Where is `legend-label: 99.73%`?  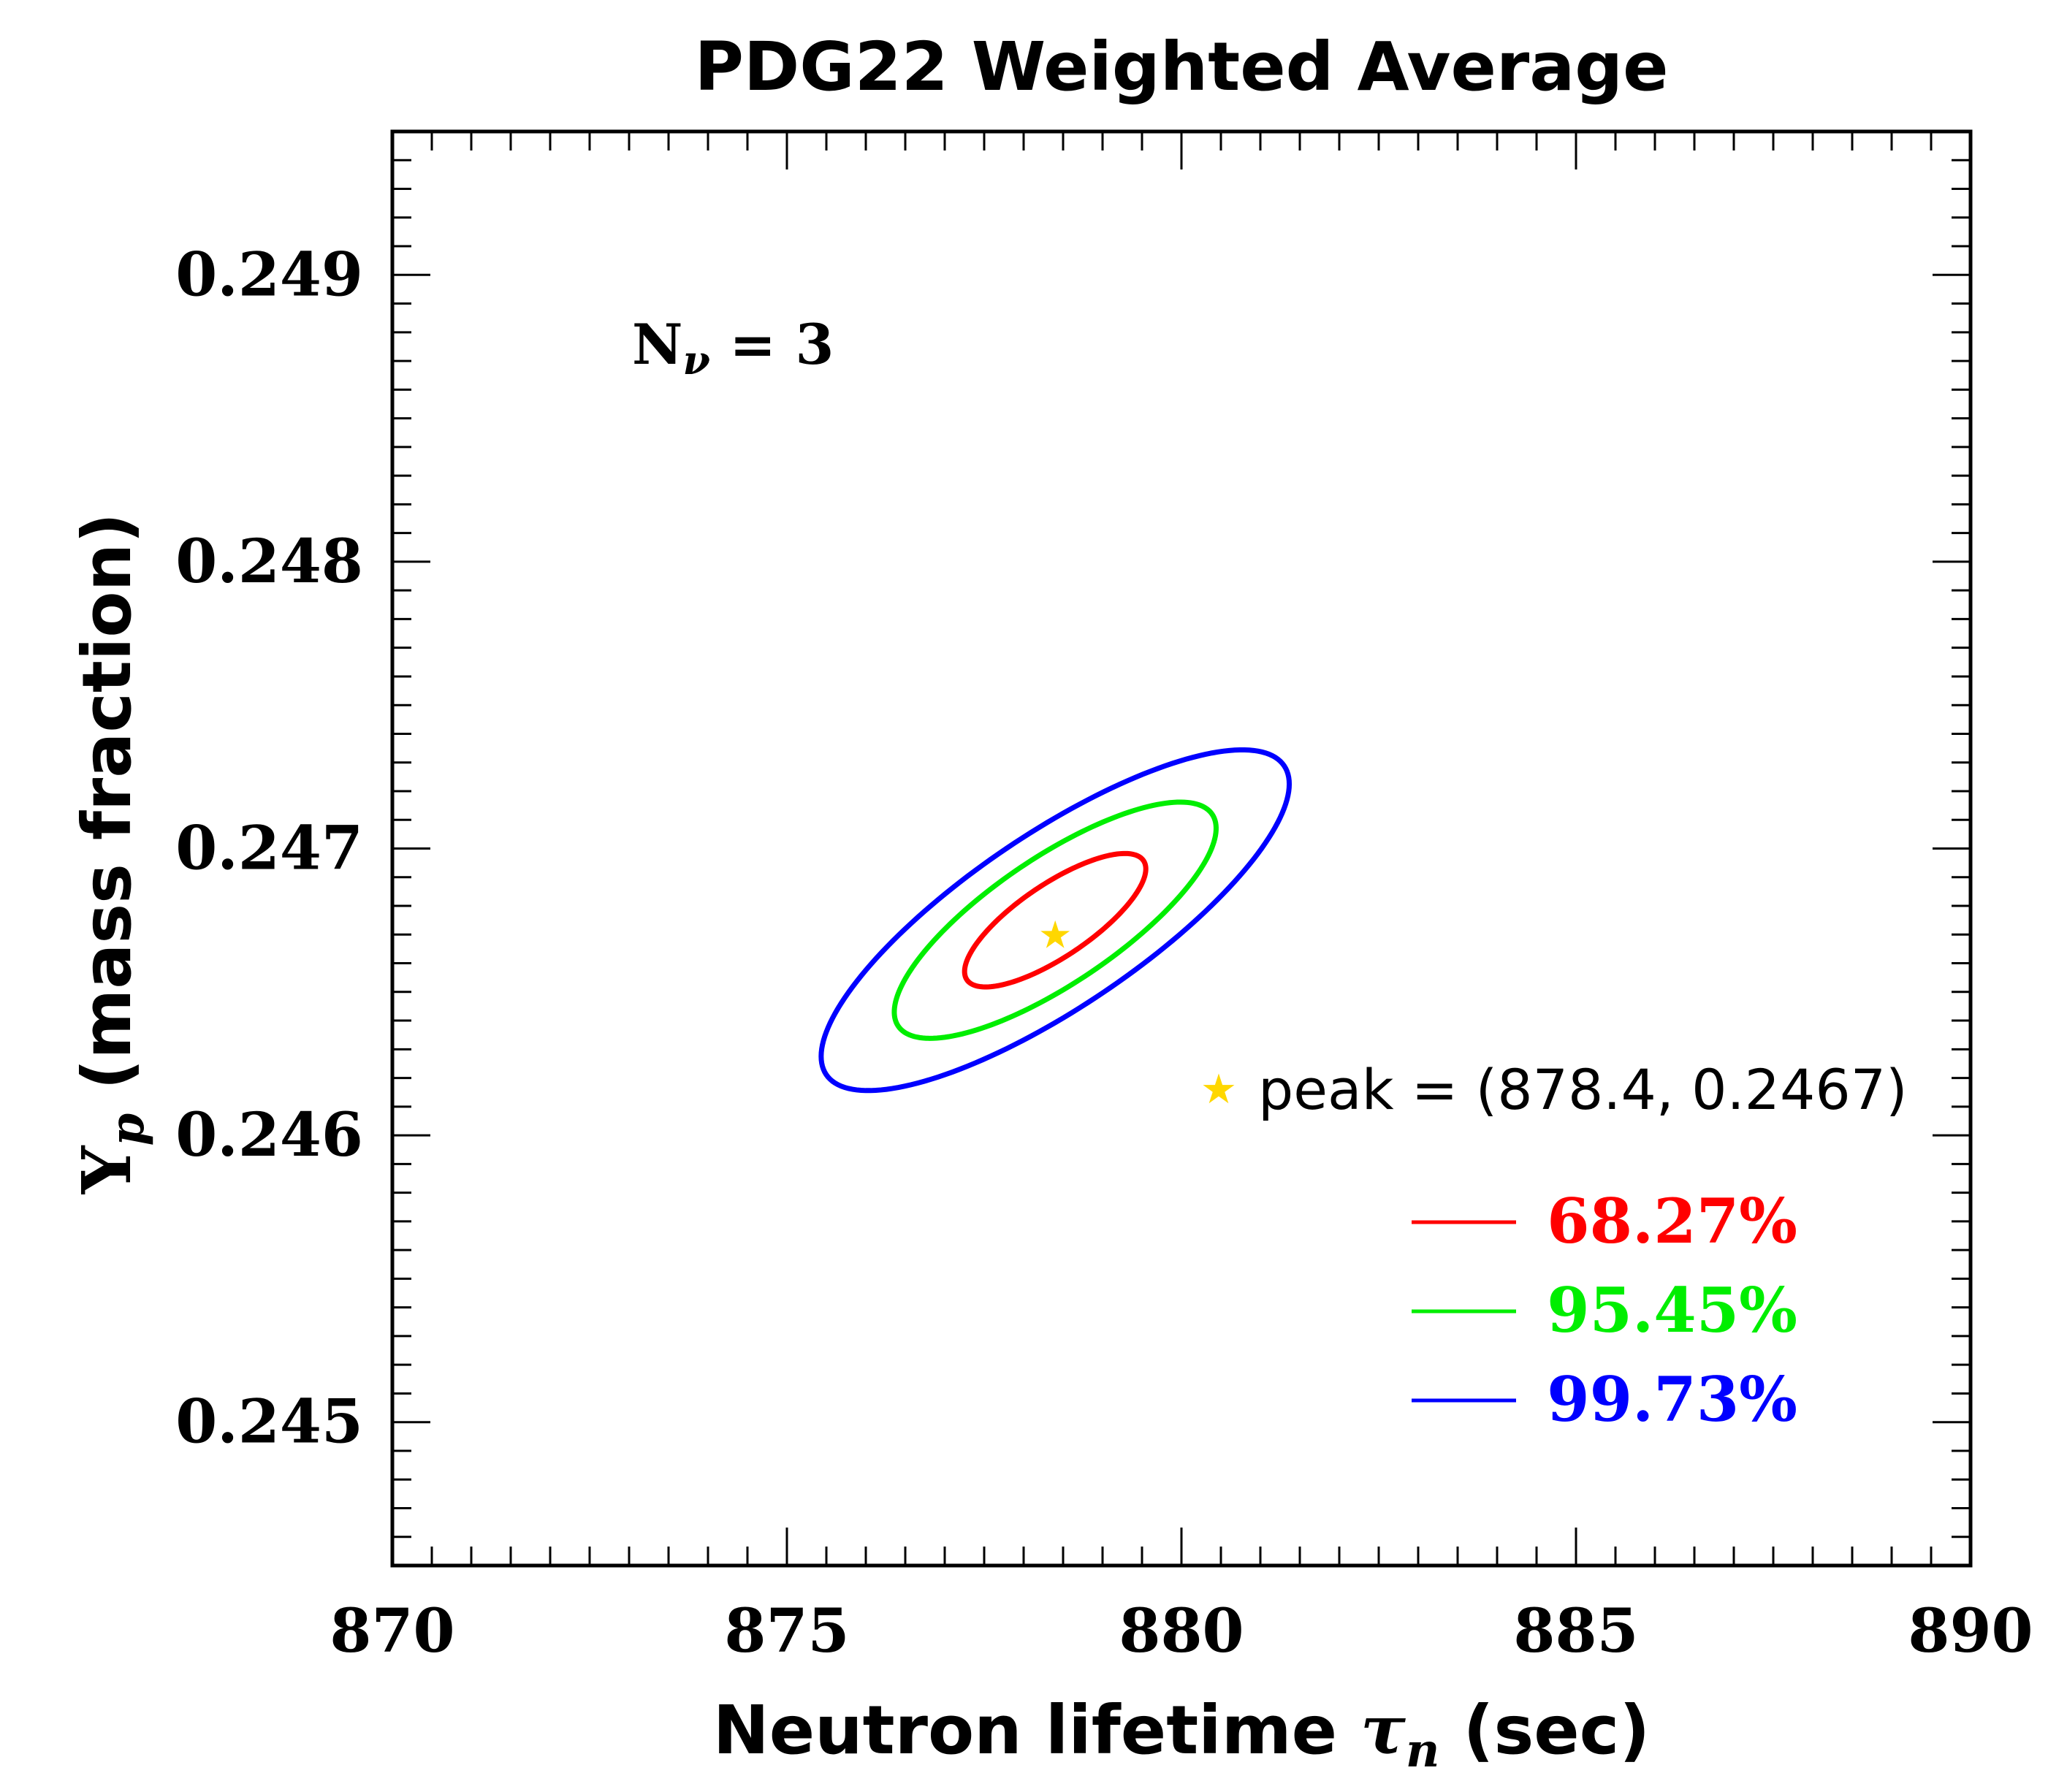
legend-label: 99.73% is located at coordinates (1672, 1399).